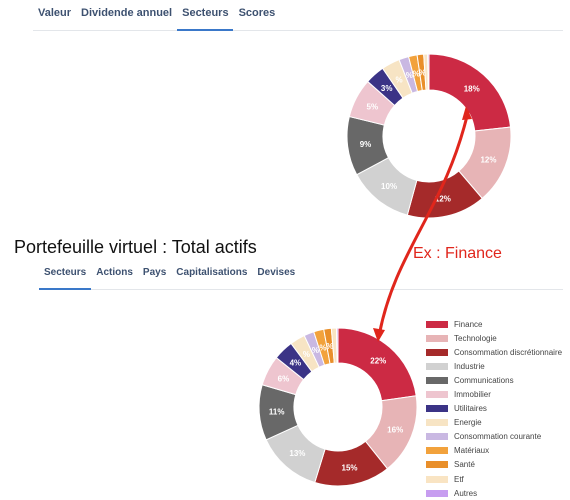  I want to click on top-label-energie: %, so click(398, 79).